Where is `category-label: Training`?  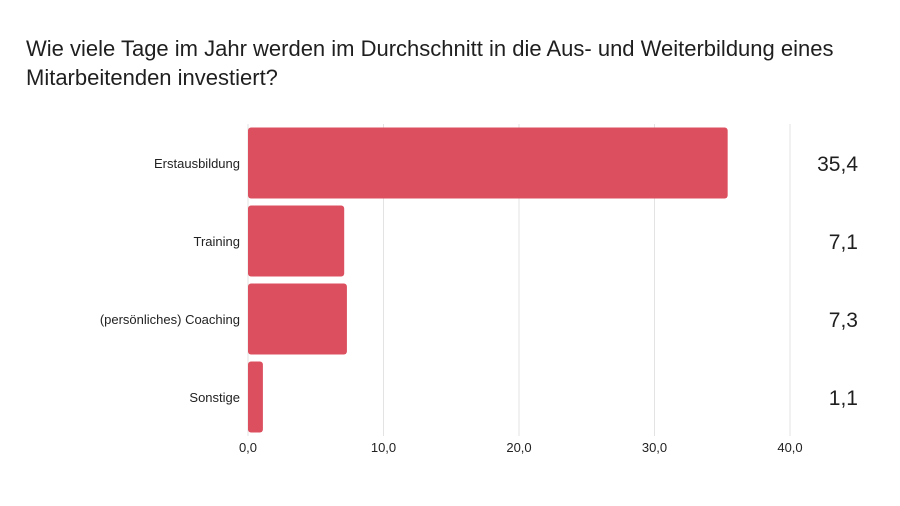
category-label: Training is located at coordinates (217, 241).